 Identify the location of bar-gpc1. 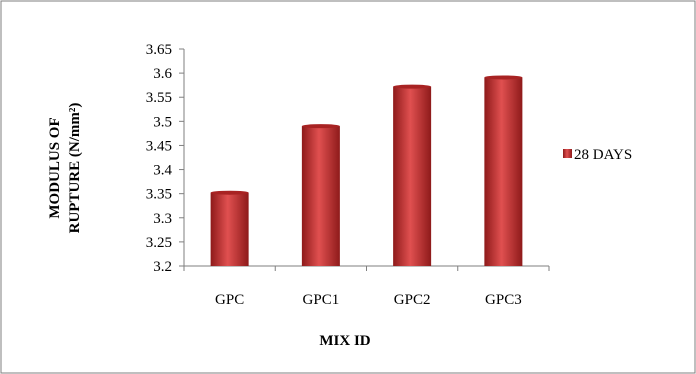
(320, 195).